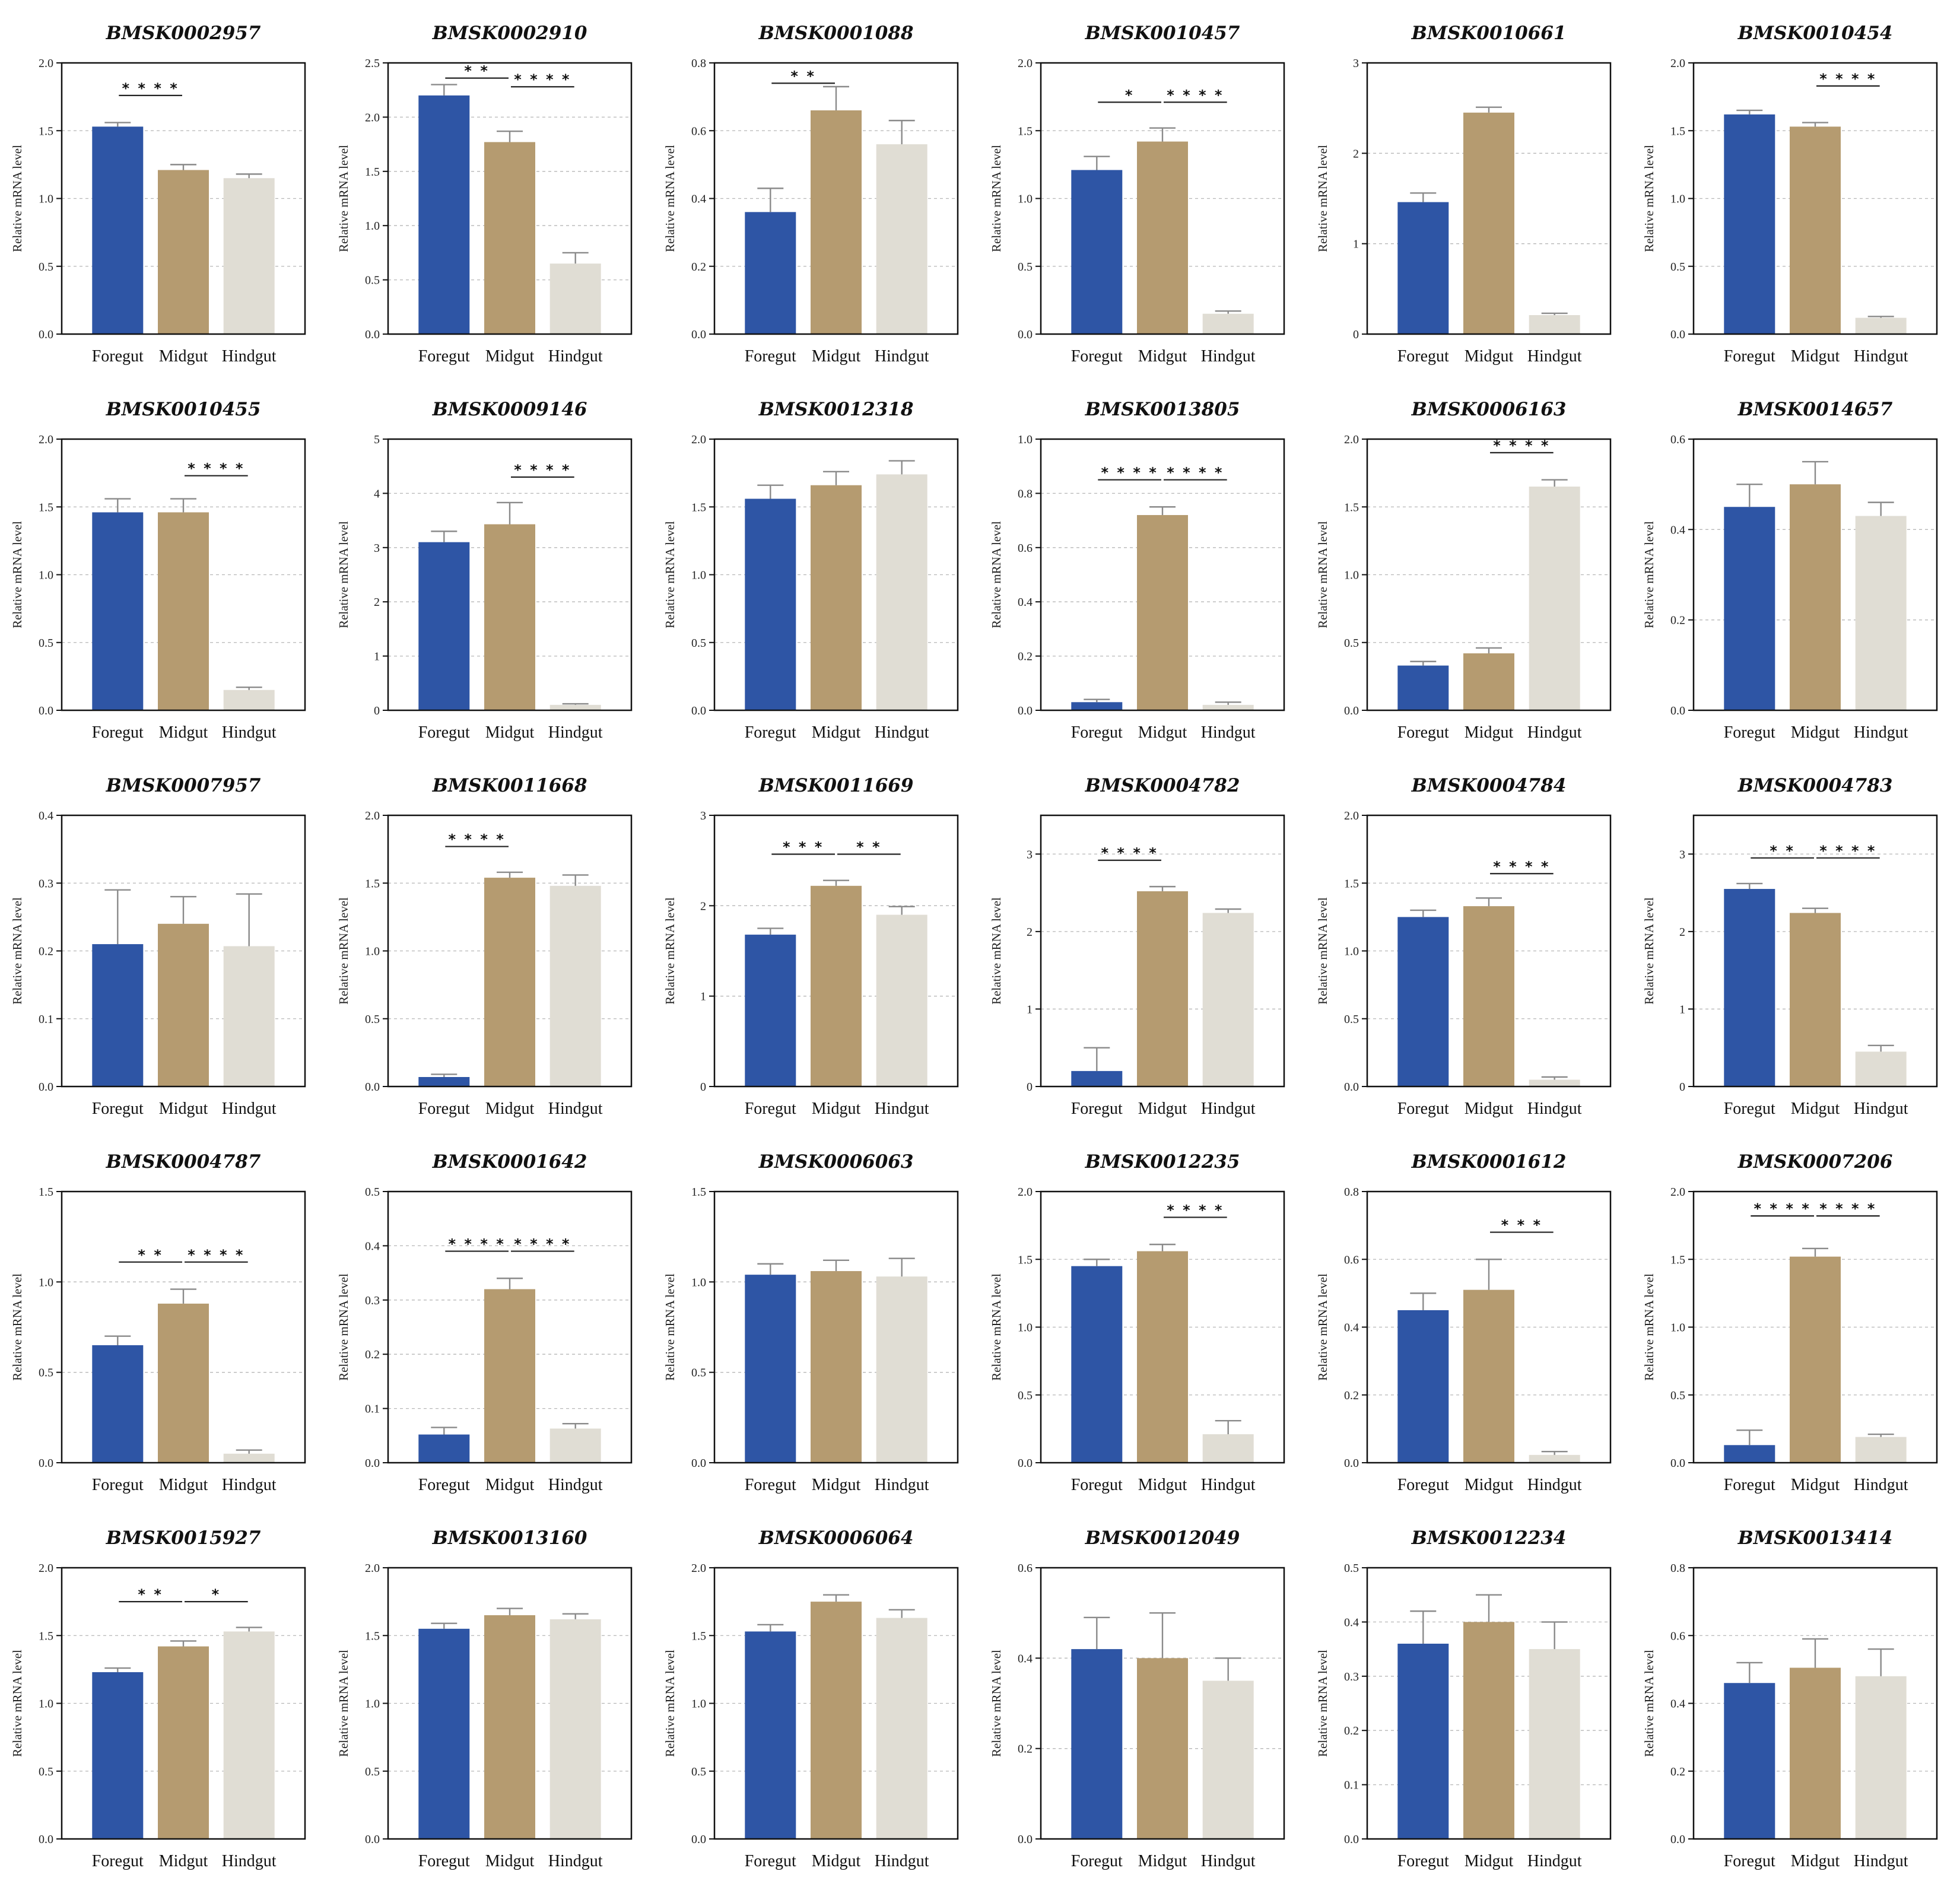 This screenshot has height=1887, width=1960. I want to click on chart-bmsk0012234-ytick-label: 0.1, so click(1351, 1786).